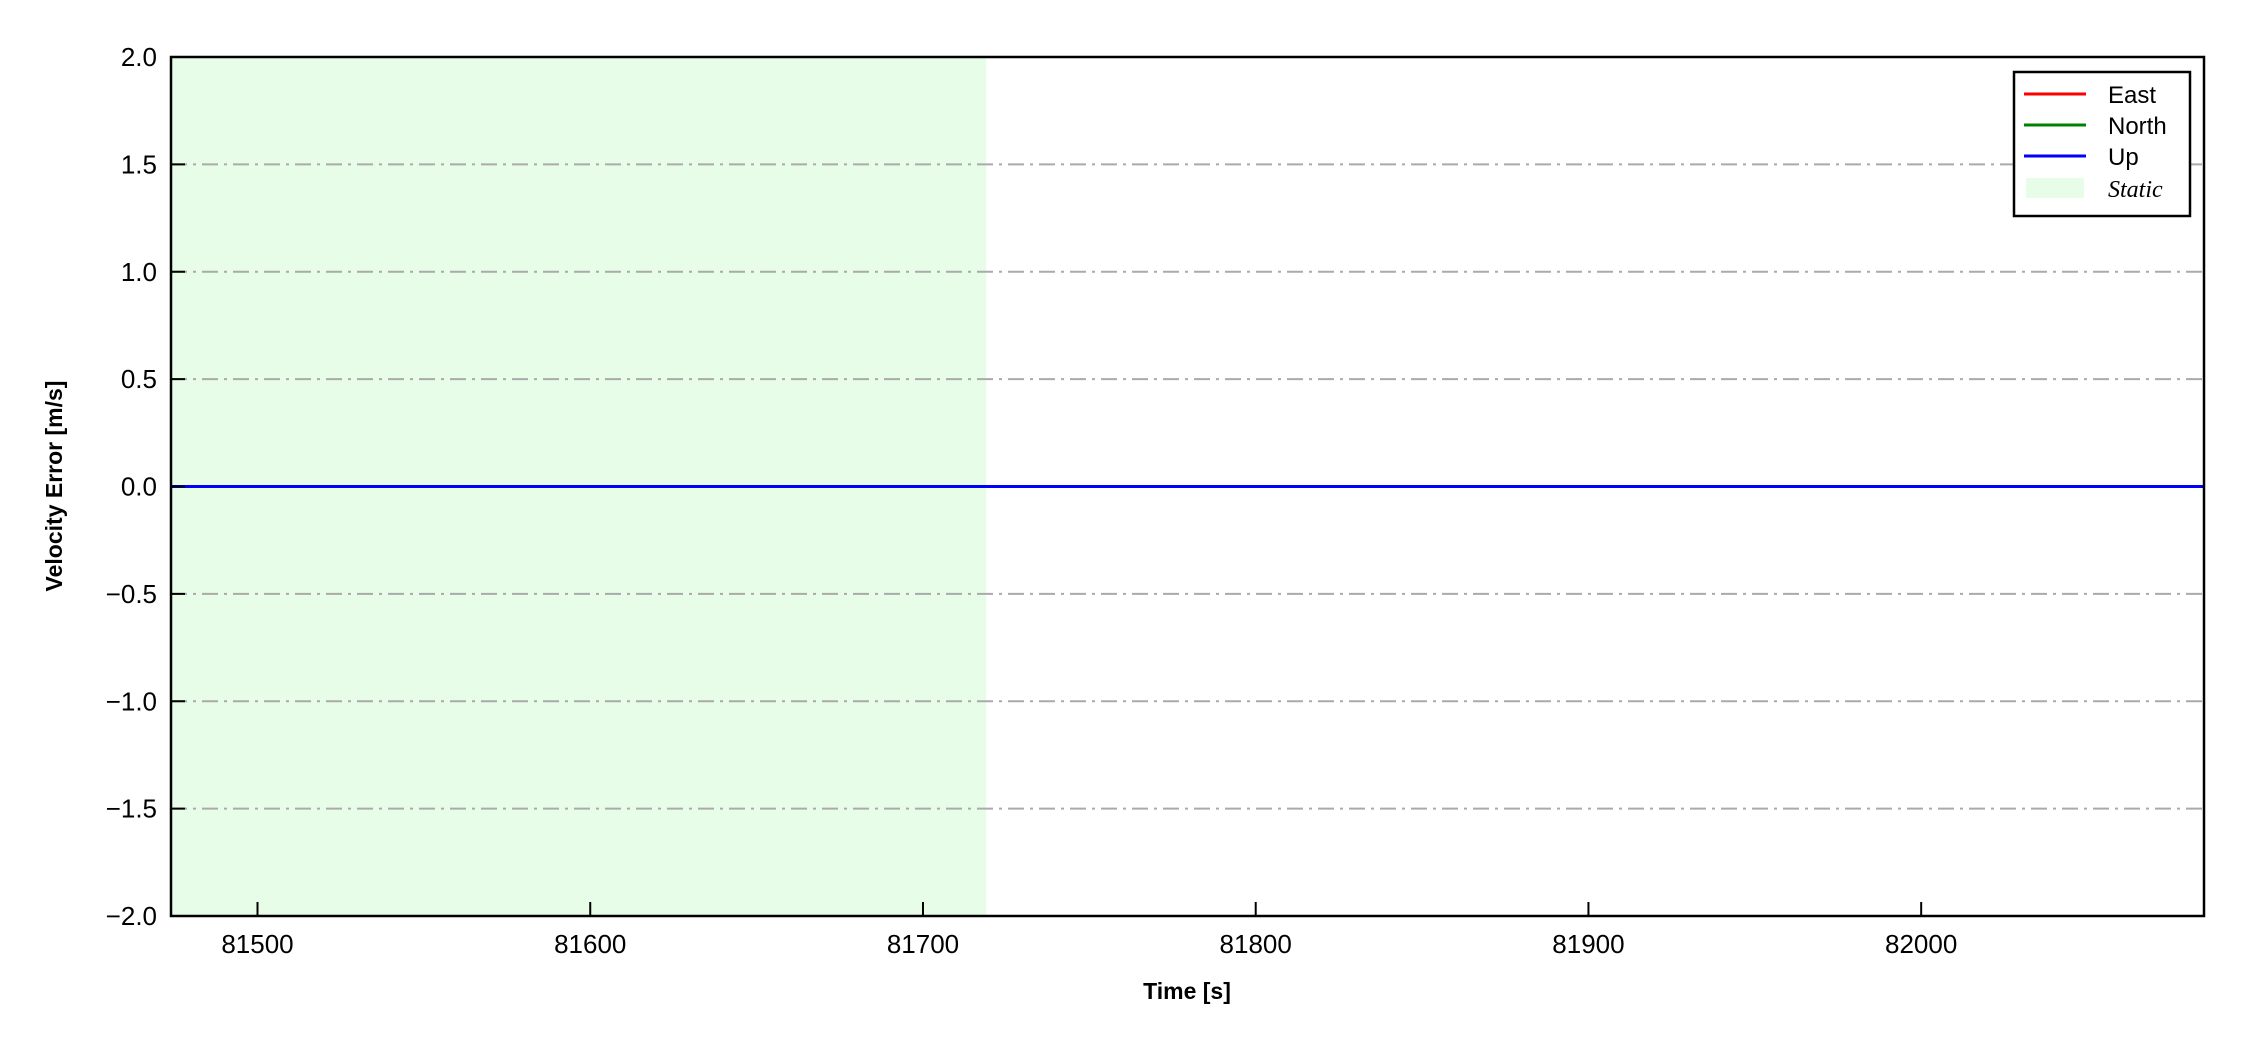 This screenshot has height=1050, width=2250. Describe the element at coordinates (2135, 190) in the screenshot. I see `legend-label-static: Static` at that location.